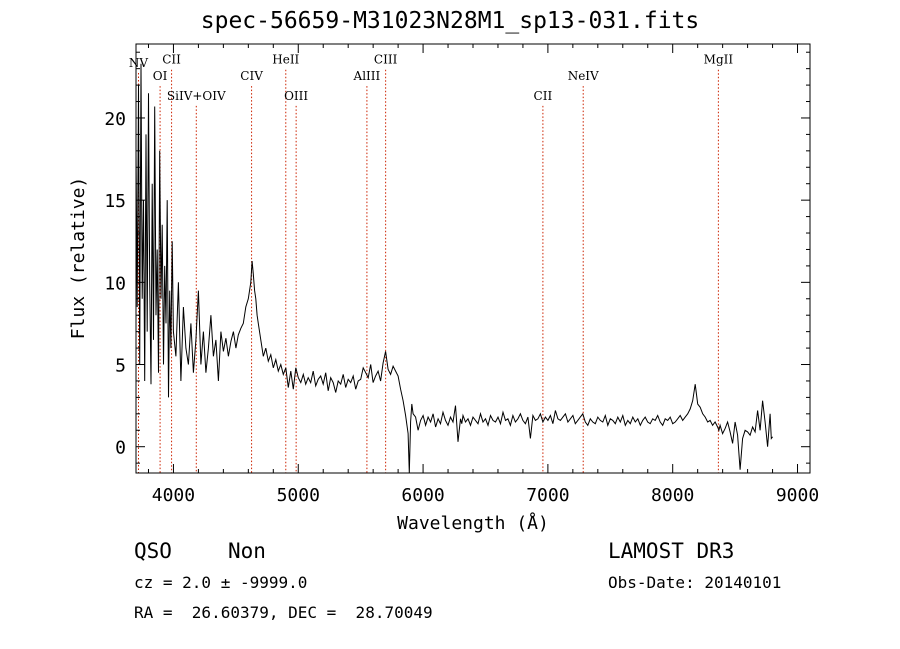 The width and height of the screenshot is (900, 649). I want to click on x-tick-label: 8000, so click(672, 495).